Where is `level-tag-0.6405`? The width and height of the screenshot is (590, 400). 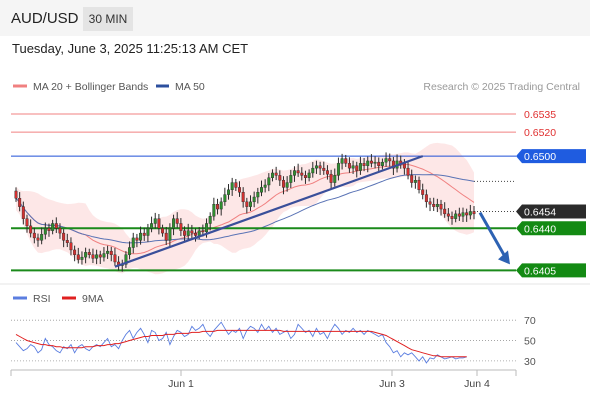
level-tag-0.6405 is located at coordinates (551, 270).